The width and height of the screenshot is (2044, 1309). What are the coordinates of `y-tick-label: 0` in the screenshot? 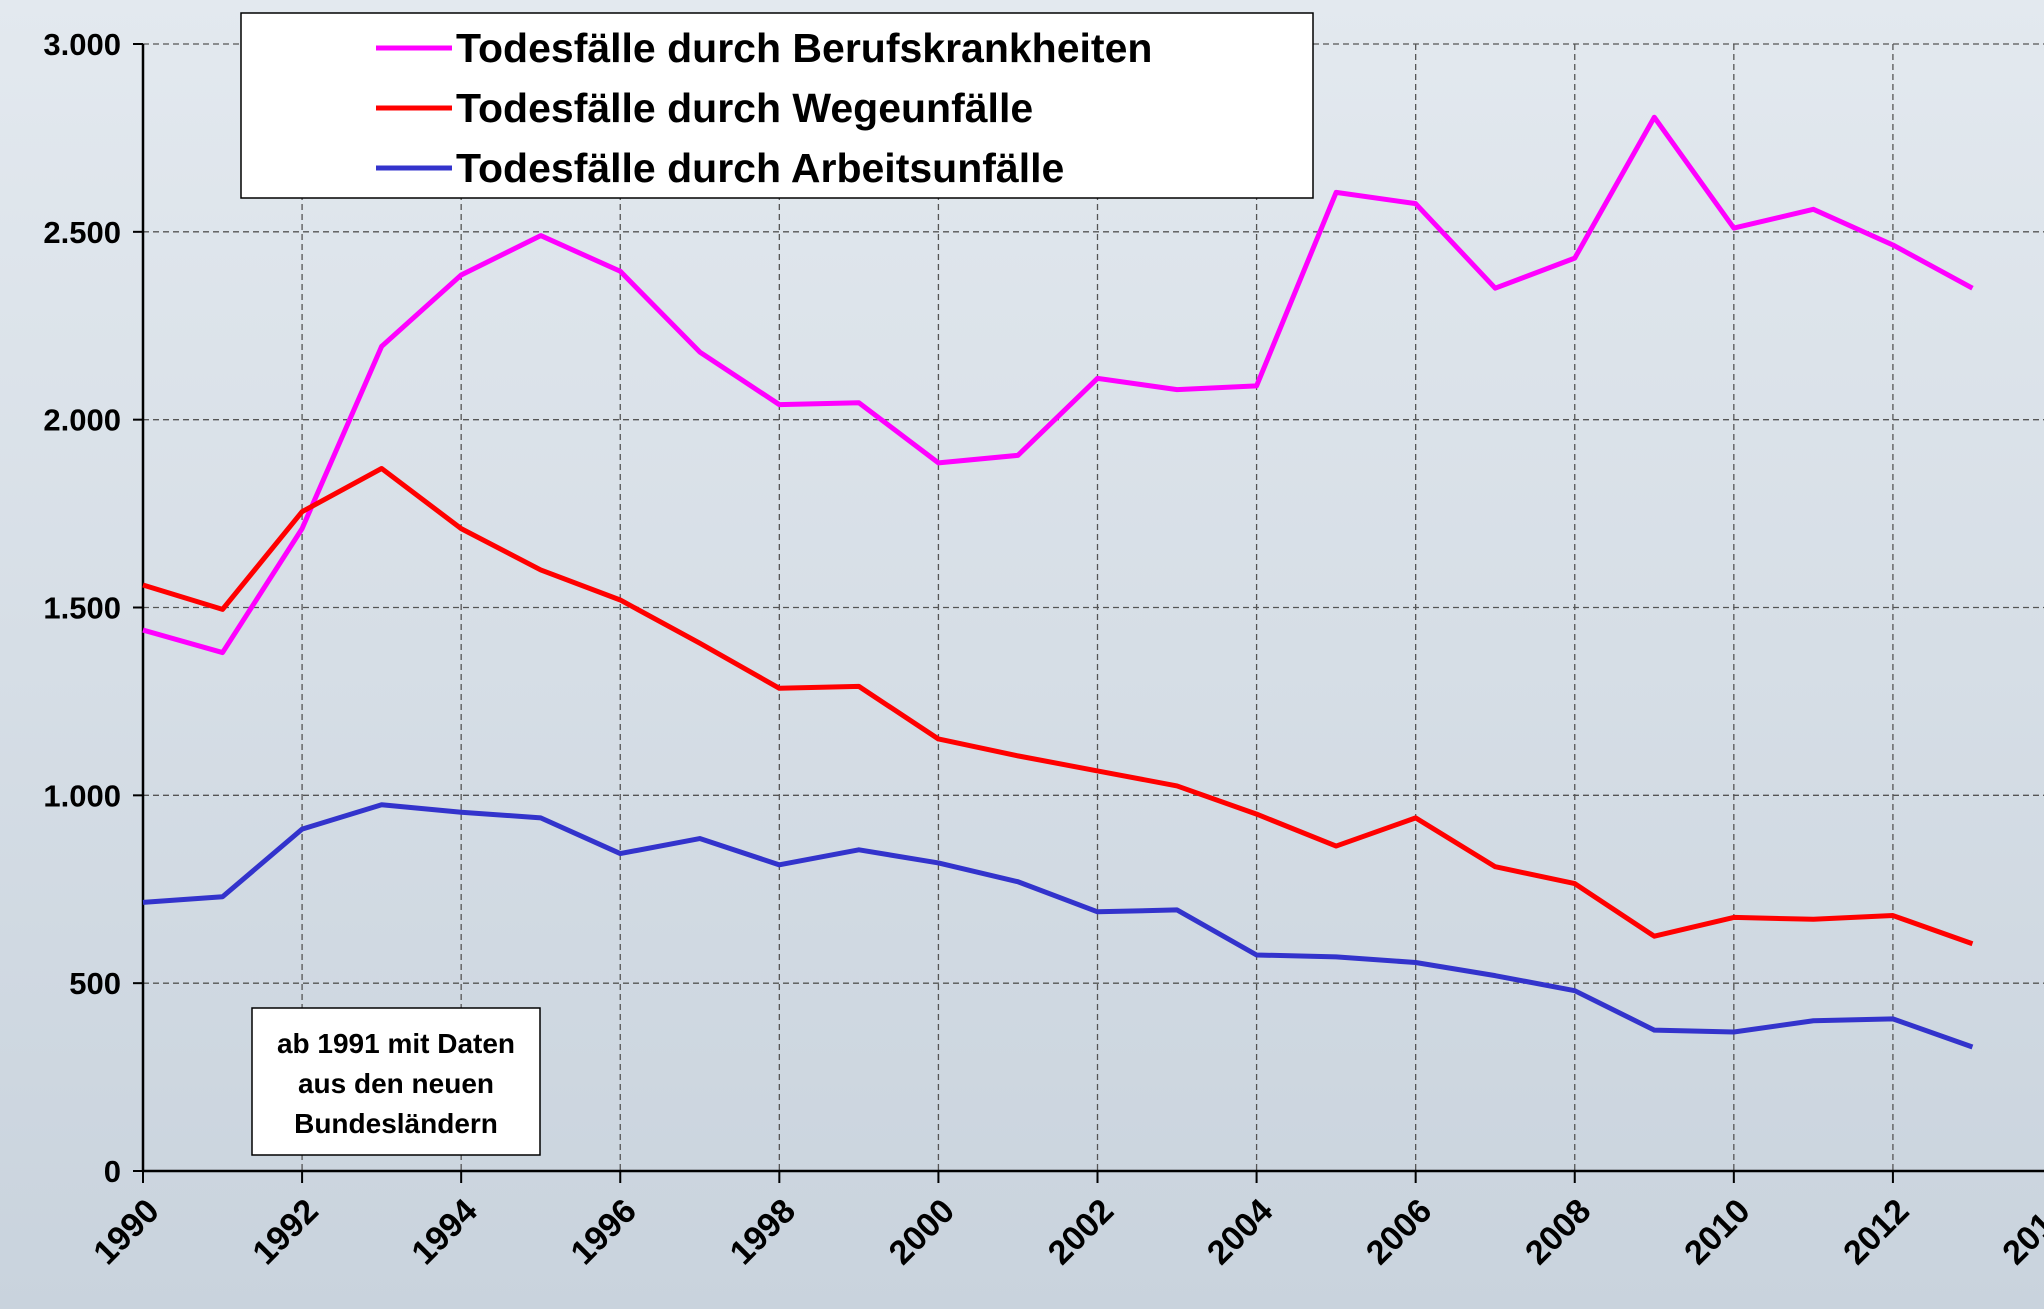 It's located at (112, 1171).